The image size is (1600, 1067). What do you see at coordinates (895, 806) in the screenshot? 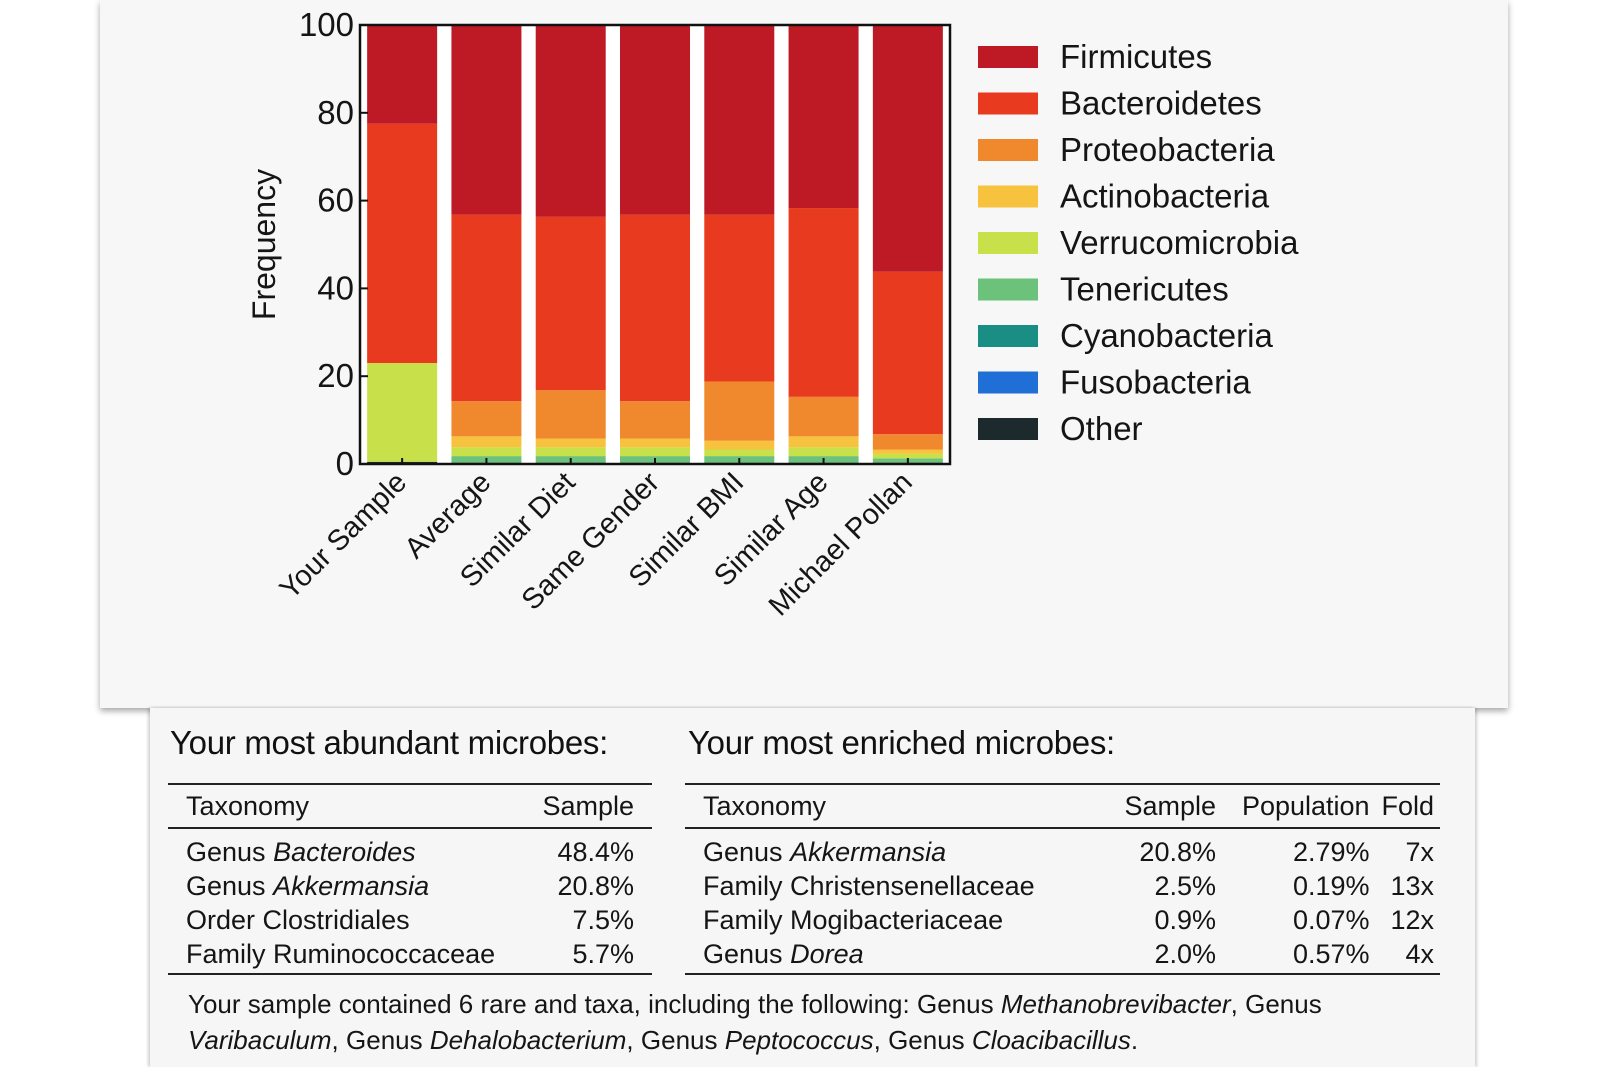
I see `enriched-col-taxonomy: Taxonomy` at bounding box center [895, 806].